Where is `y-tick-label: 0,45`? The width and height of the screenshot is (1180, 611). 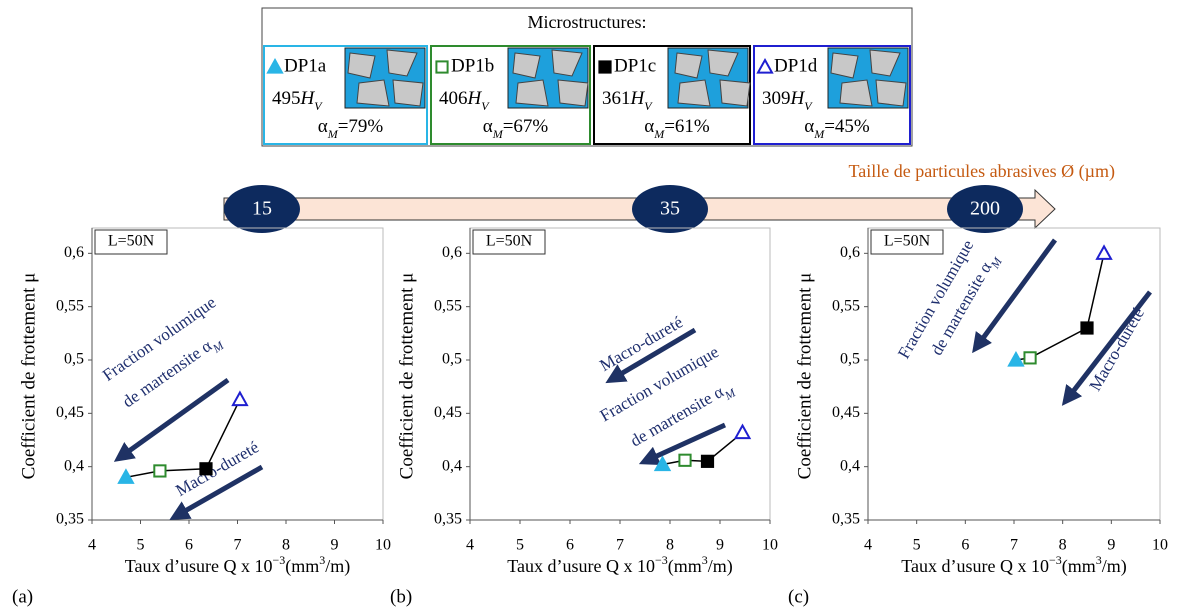
y-tick-label: 0,45 is located at coordinates (70, 412).